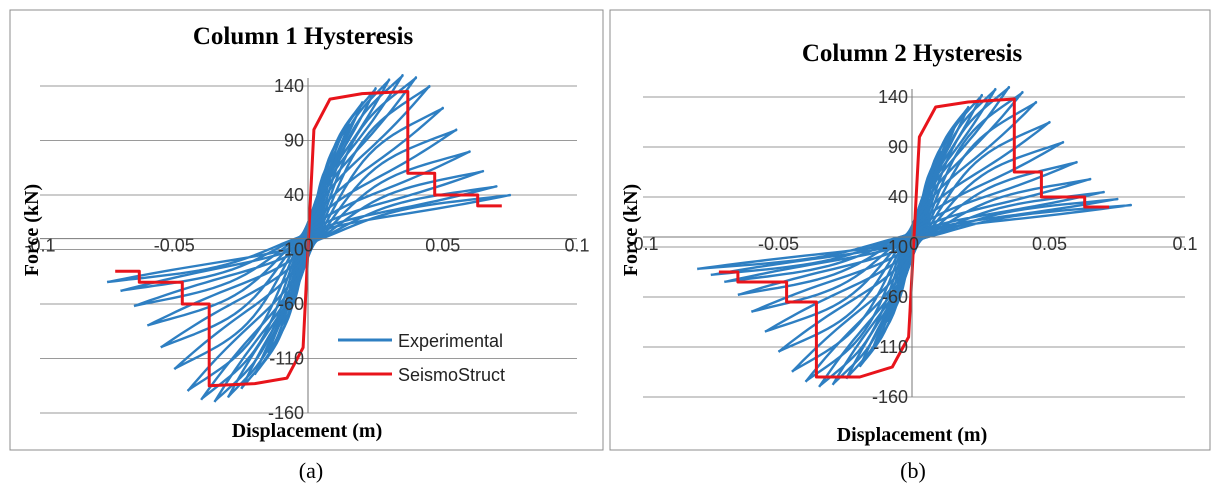 The width and height of the screenshot is (1221, 484). Describe the element at coordinates (913, 470) in the screenshot. I see `caption-b: (b)` at that location.